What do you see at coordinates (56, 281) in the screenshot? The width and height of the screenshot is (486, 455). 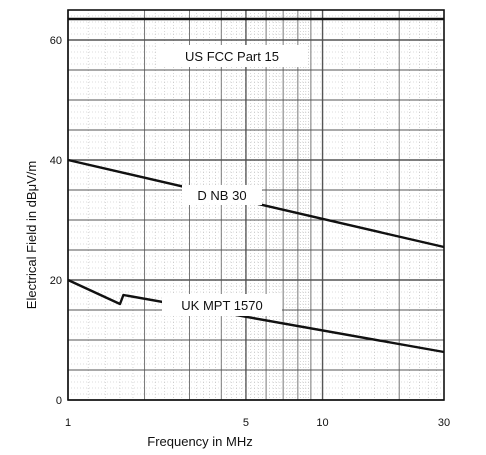 I see `y-tick-label: 20` at bounding box center [56, 281].